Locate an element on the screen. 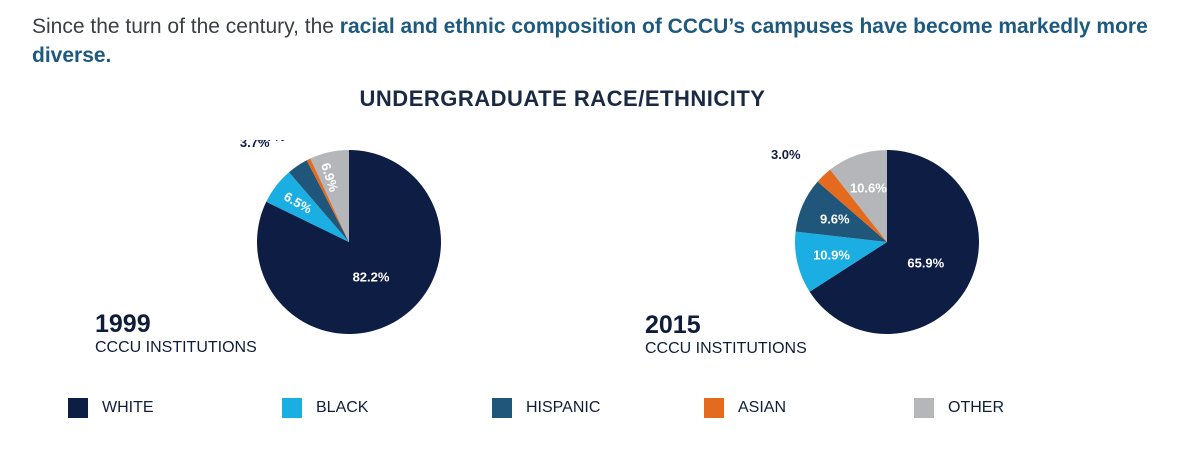 The width and height of the screenshot is (1200, 451). year-label-1999: 1999 is located at coordinates (123, 324).